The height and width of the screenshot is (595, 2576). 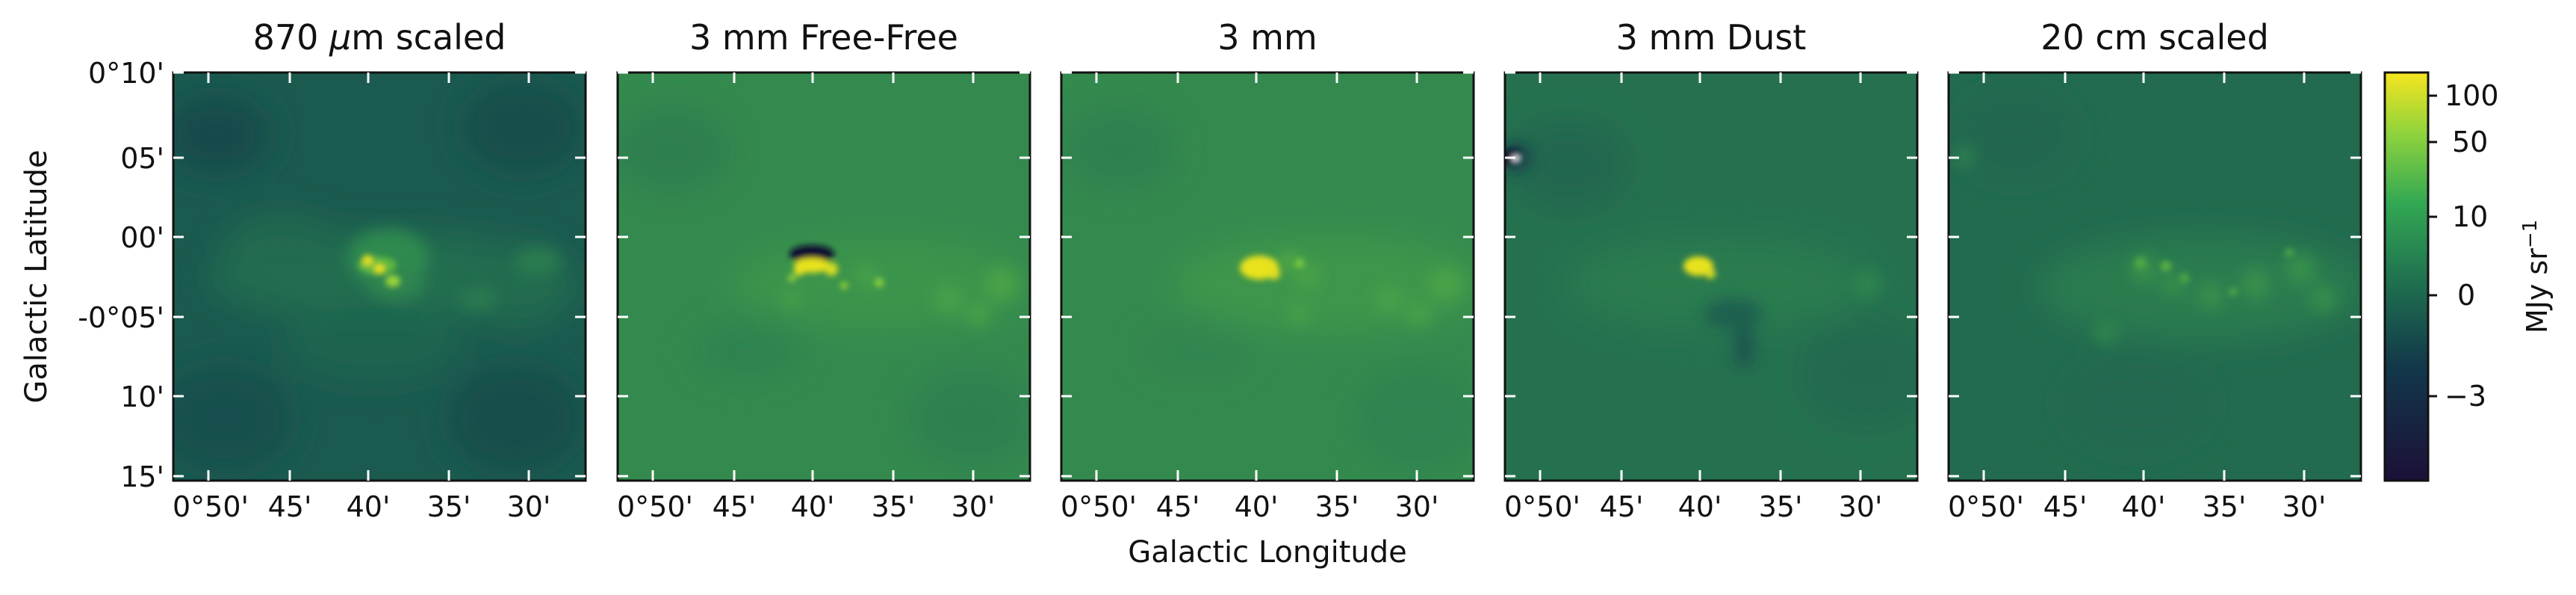 I want to click on colorbar-tick-labels: 100 50 10 0 −3, so click(x=2472, y=246).